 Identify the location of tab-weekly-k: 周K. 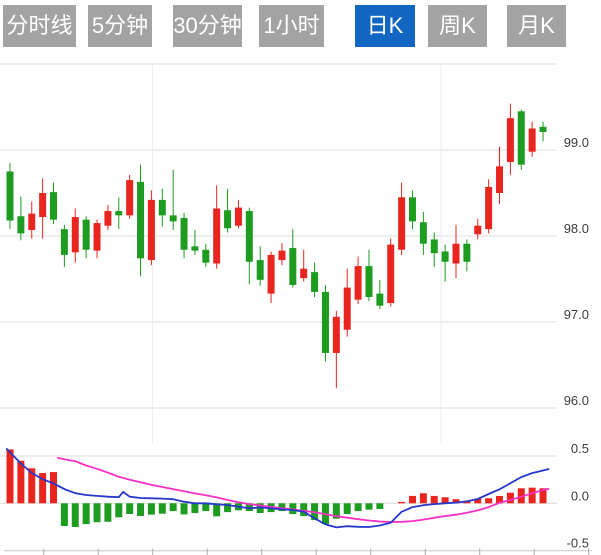
(457, 26).